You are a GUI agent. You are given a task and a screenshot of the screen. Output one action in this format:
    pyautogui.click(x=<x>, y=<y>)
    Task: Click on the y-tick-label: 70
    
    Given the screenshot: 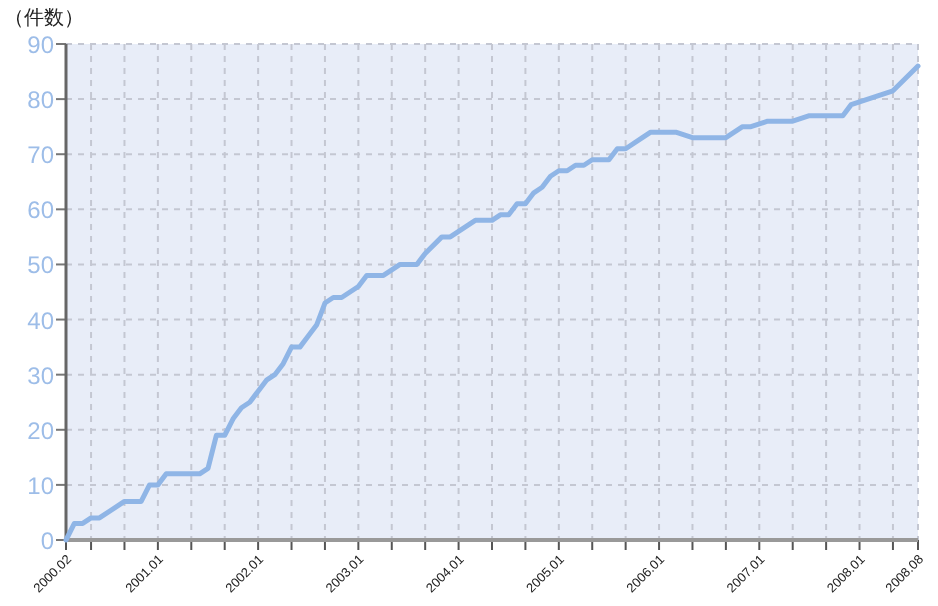 What is the action you would take?
    pyautogui.click(x=41, y=155)
    